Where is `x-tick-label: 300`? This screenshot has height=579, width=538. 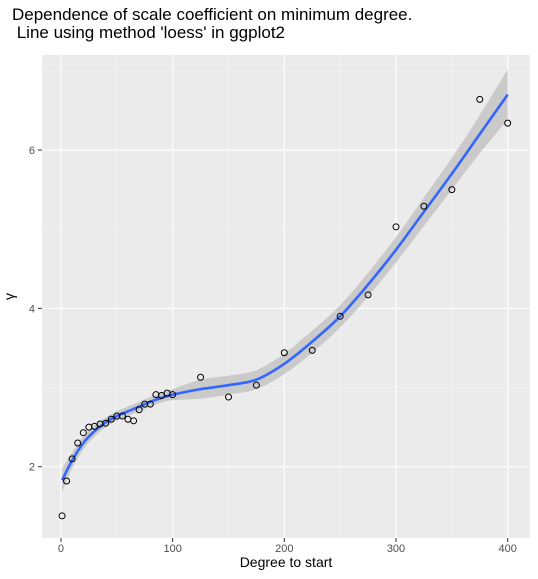
x-tick-label: 300 is located at coordinates (396, 549).